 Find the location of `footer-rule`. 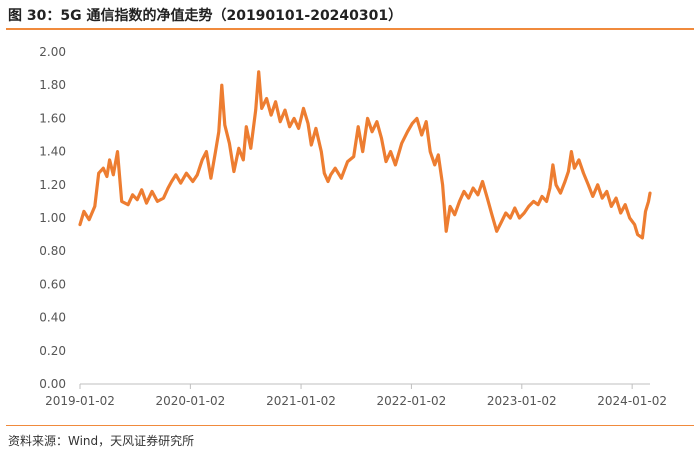

footer-rule is located at coordinates (350, 425).